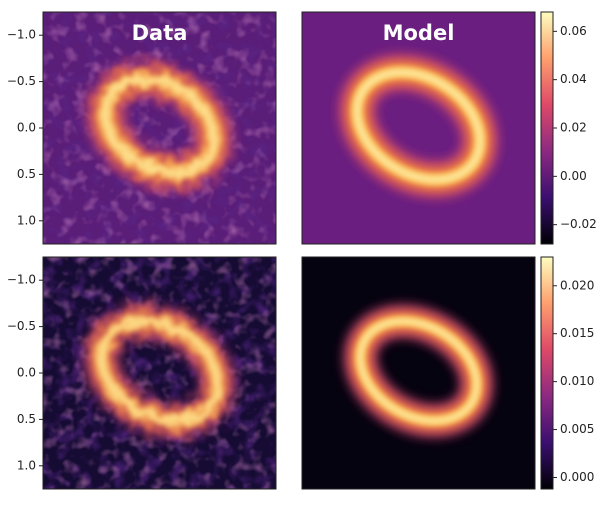  Describe the element at coordinates (578, 224) in the screenshot. I see `colorbar-tick-label: −0.02` at that location.